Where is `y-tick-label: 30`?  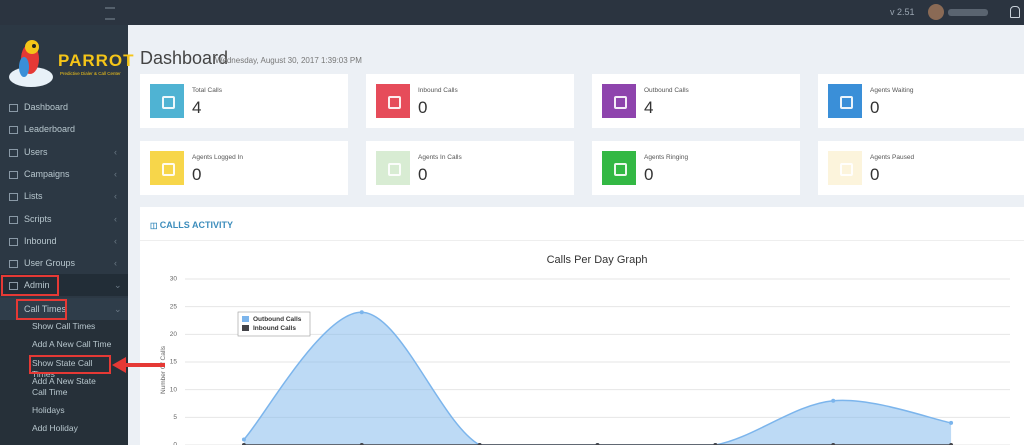 y-tick-label: 30 is located at coordinates (174, 279).